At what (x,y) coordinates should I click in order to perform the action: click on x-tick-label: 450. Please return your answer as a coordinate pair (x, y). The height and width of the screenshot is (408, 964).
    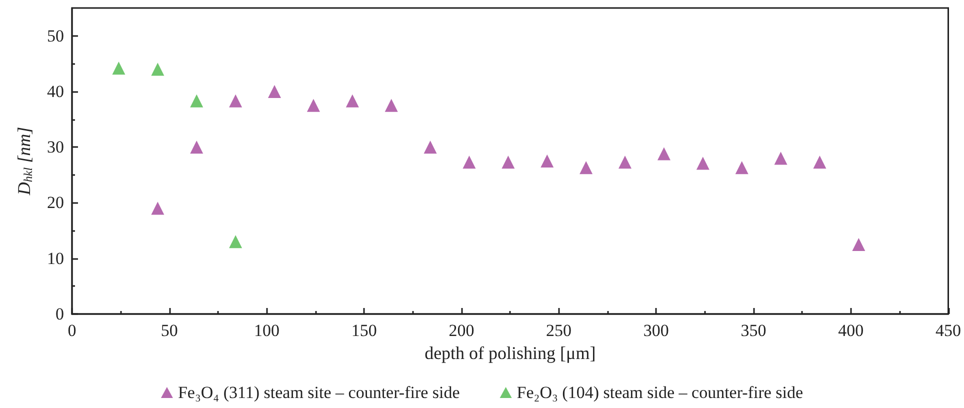
    Looking at the image, I should click on (948, 330).